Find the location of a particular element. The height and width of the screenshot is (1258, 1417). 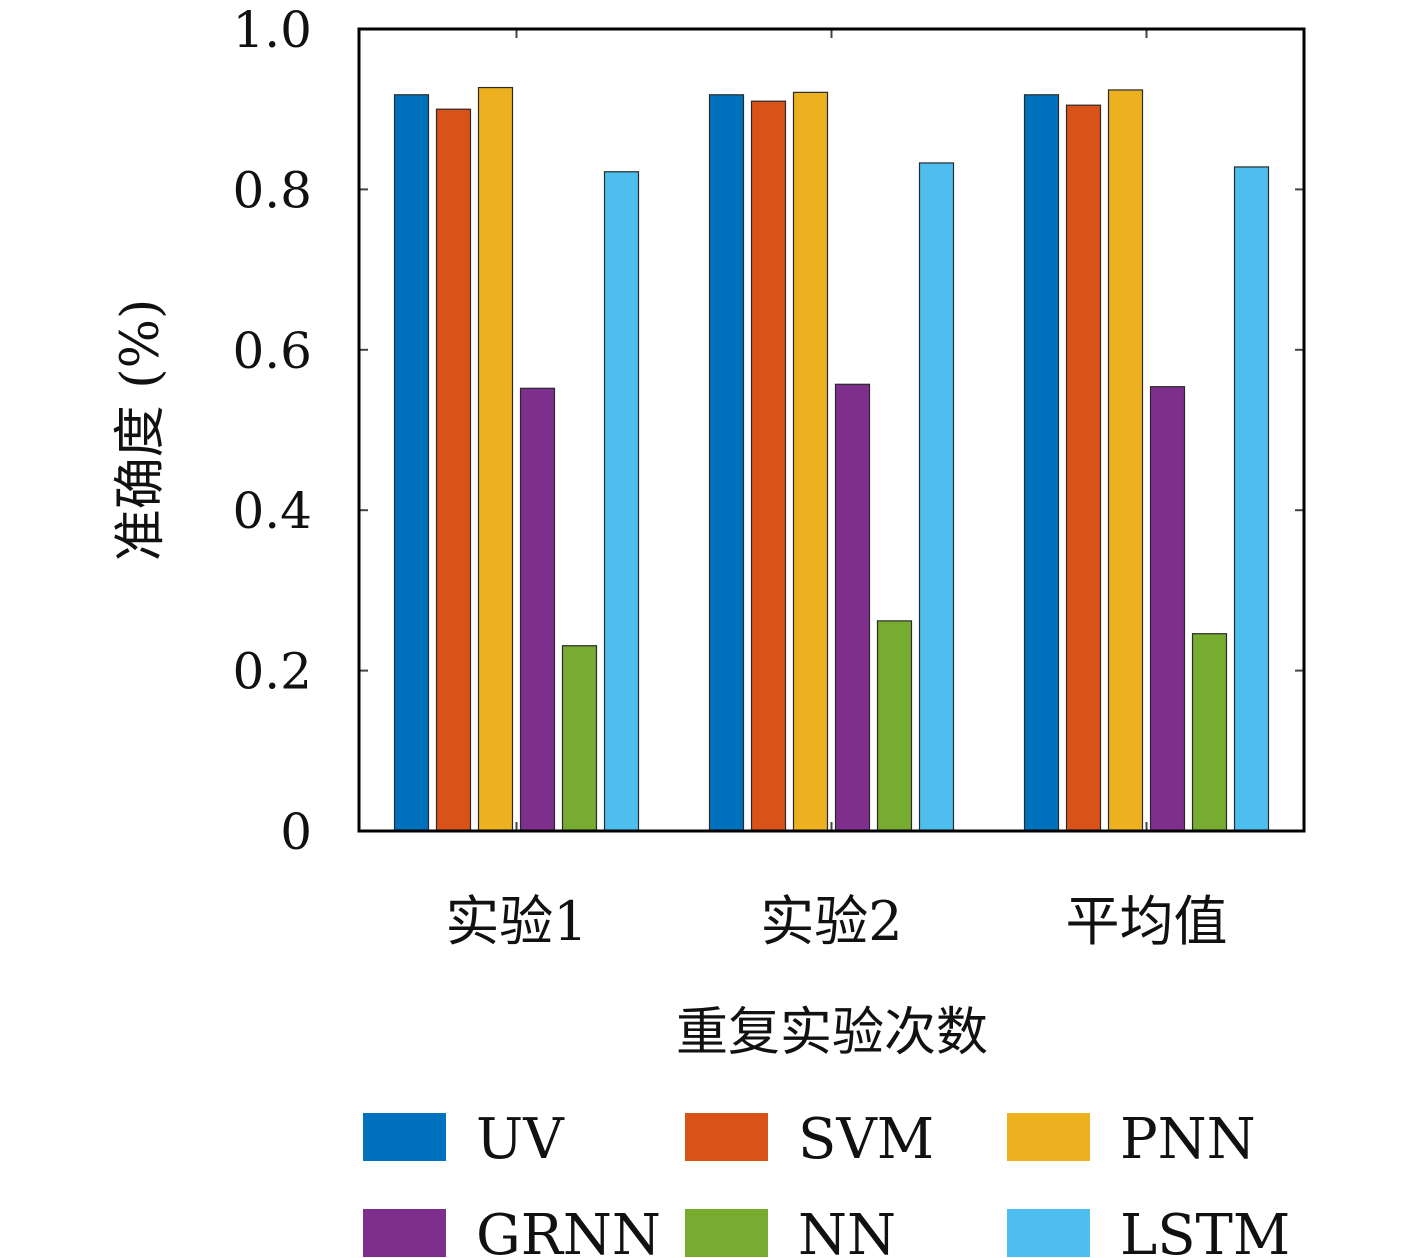

x-category-label: 实验1 is located at coordinates (516, 921).